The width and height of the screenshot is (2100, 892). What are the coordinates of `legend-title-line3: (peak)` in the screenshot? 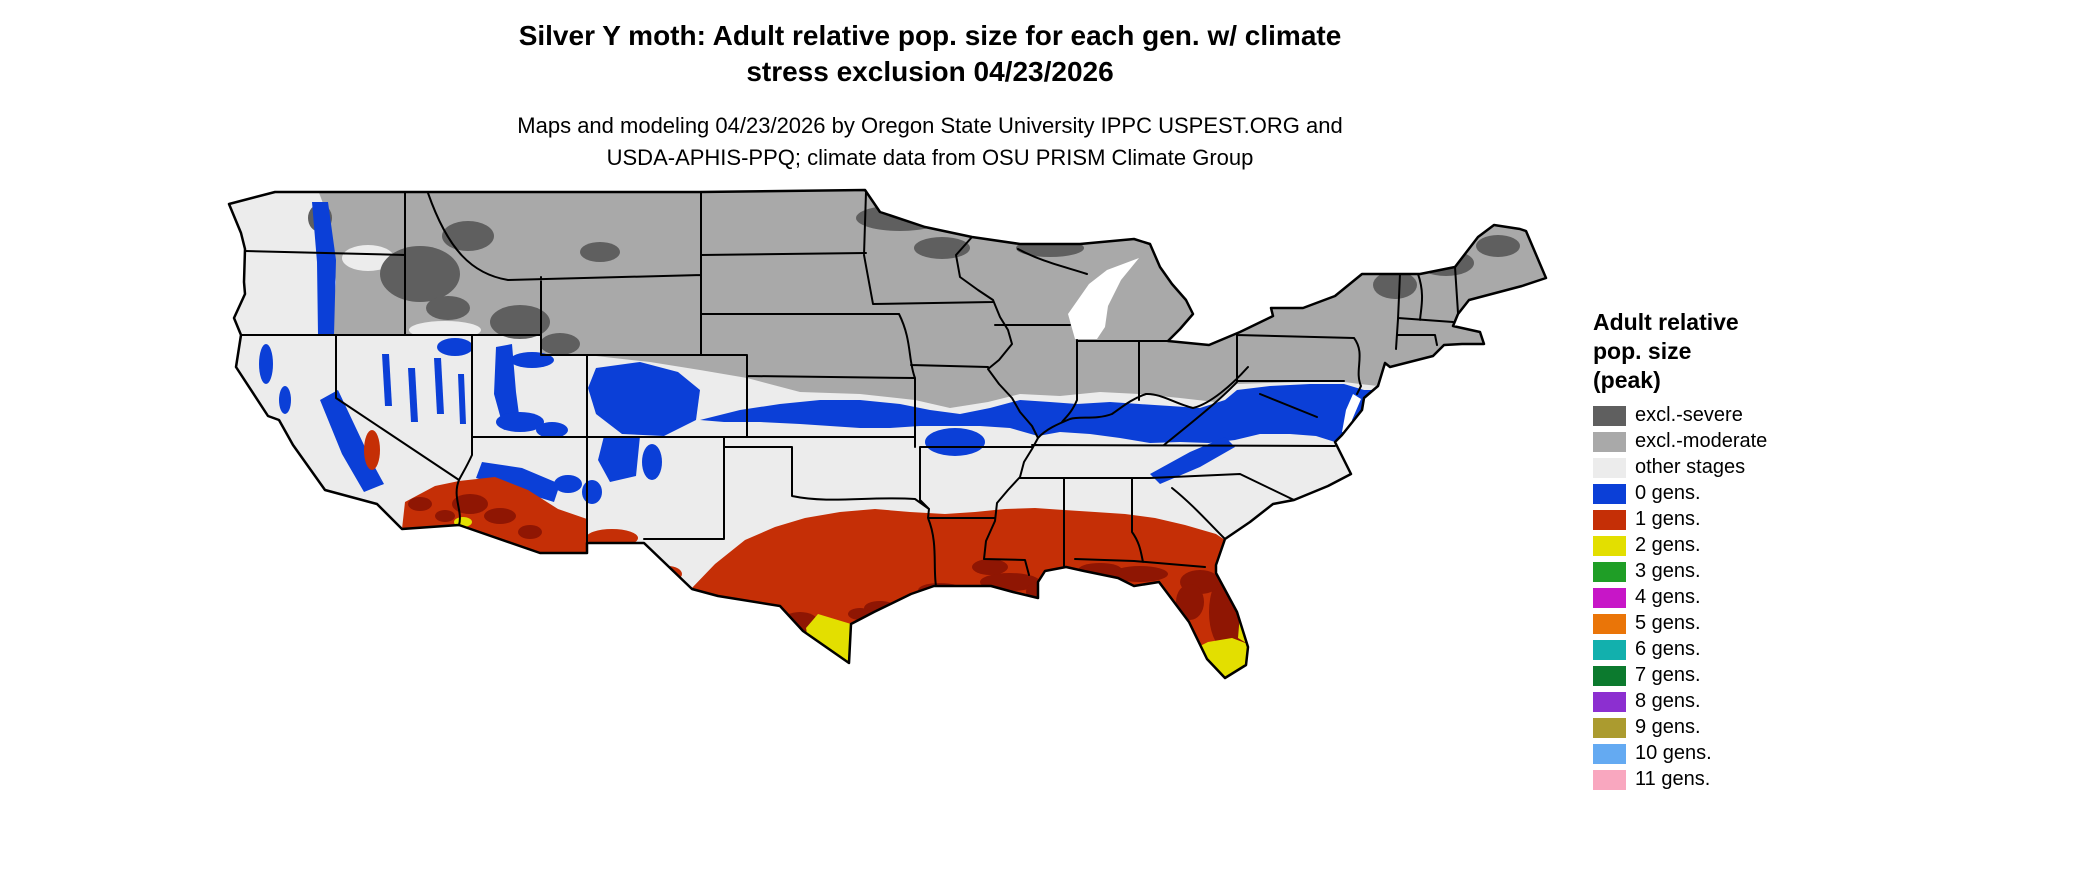 It's located at (1627, 380).